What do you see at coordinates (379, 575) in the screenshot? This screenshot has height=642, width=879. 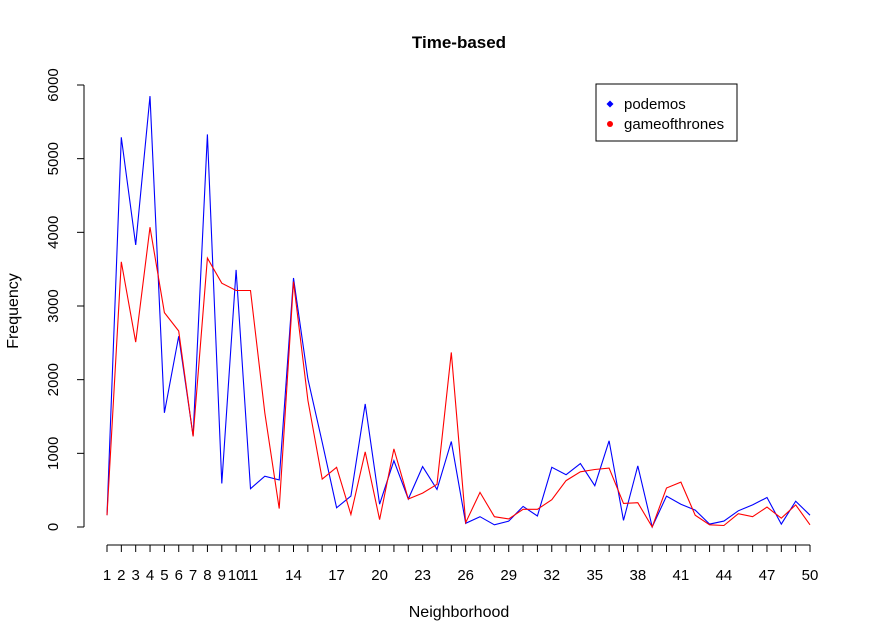 I see `x-tick-label: 20` at bounding box center [379, 575].